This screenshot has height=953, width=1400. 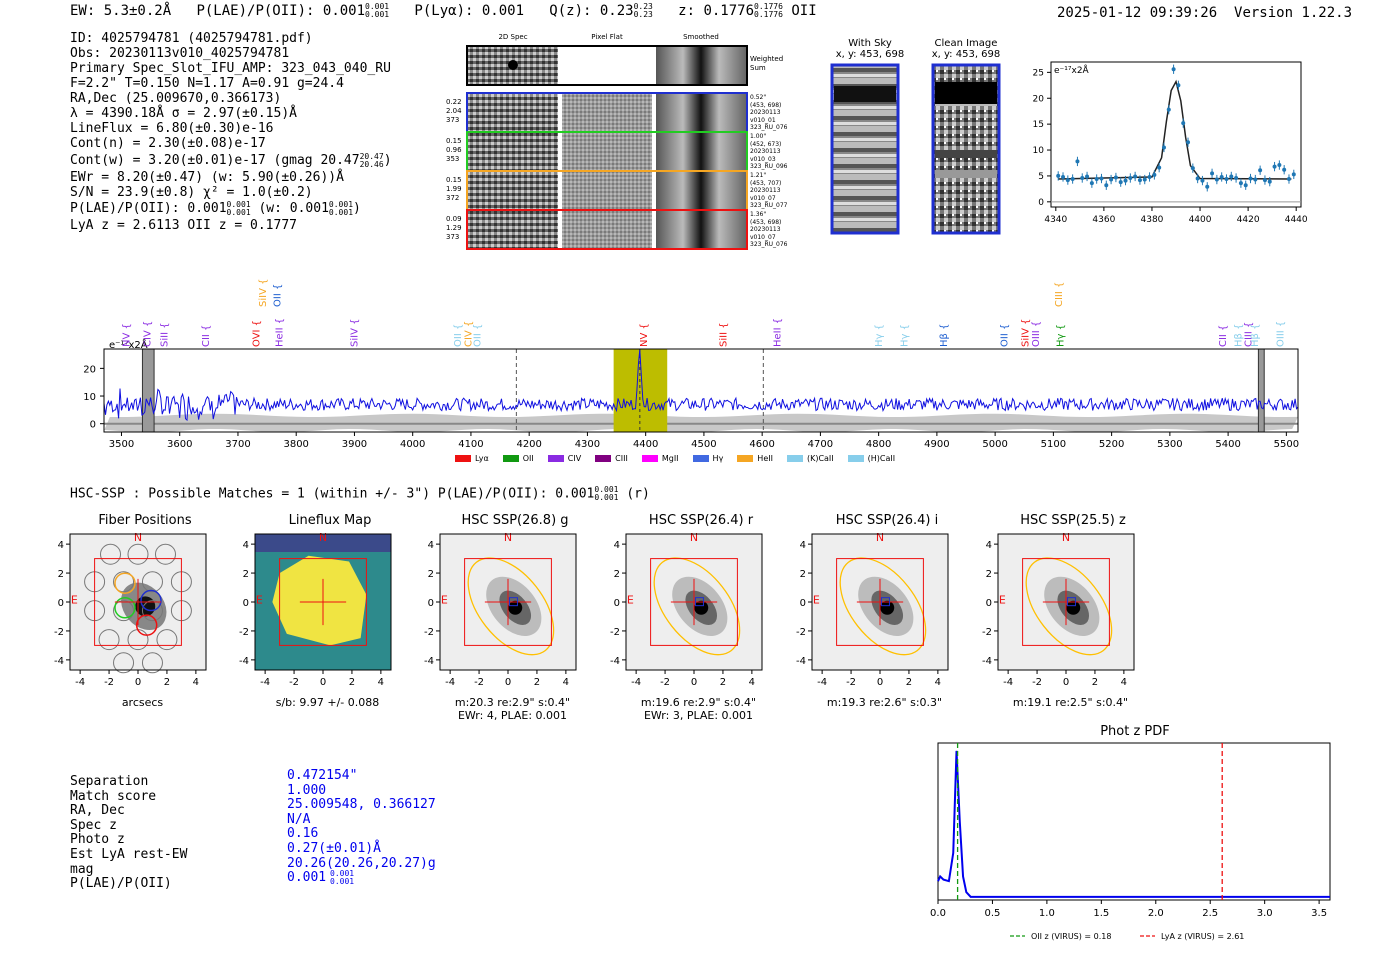 I want to click on full-xtick-label: 4900, so click(x=936, y=444).